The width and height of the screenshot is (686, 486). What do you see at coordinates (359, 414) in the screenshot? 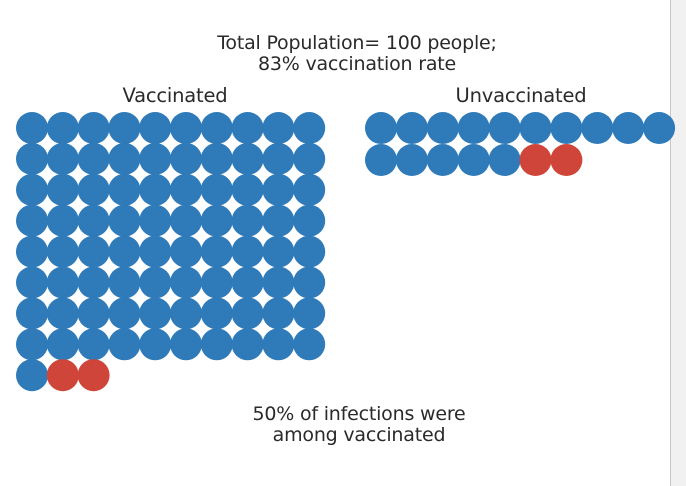
I see `infection-note-line-1: 50% of infections were` at bounding box center [359, 414].